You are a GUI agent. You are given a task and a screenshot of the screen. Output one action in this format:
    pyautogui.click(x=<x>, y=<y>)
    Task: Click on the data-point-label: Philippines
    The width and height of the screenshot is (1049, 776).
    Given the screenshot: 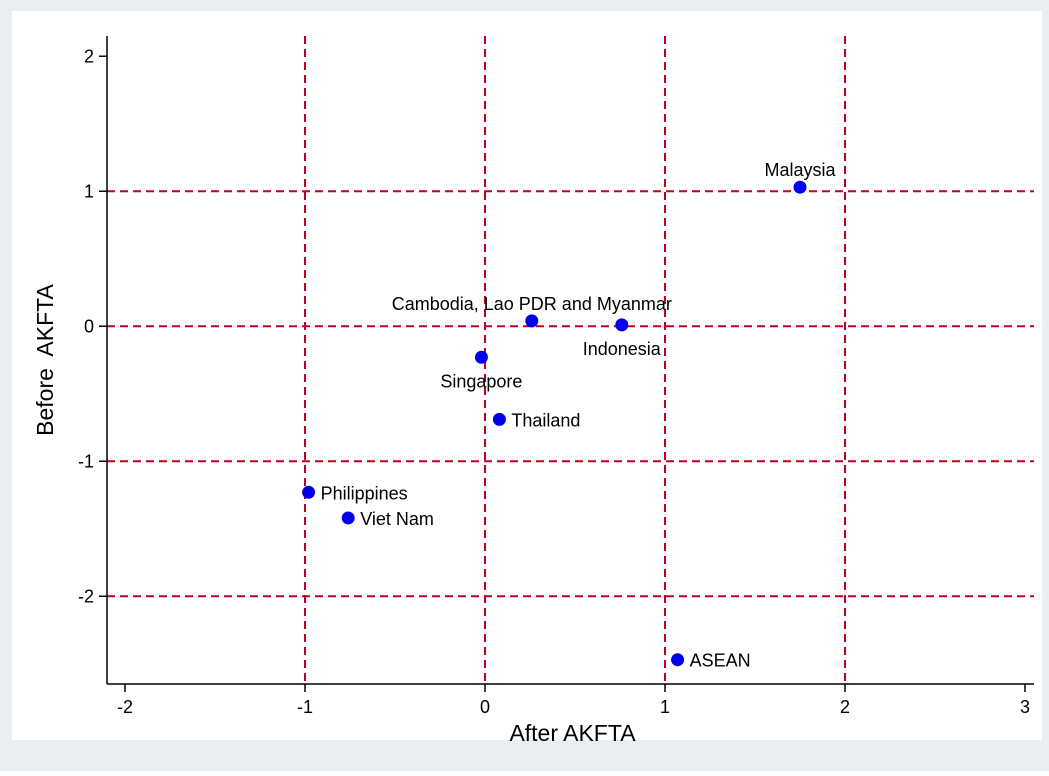 What is the action you would take?
    pyautogui.click(x=364, y=493)
    